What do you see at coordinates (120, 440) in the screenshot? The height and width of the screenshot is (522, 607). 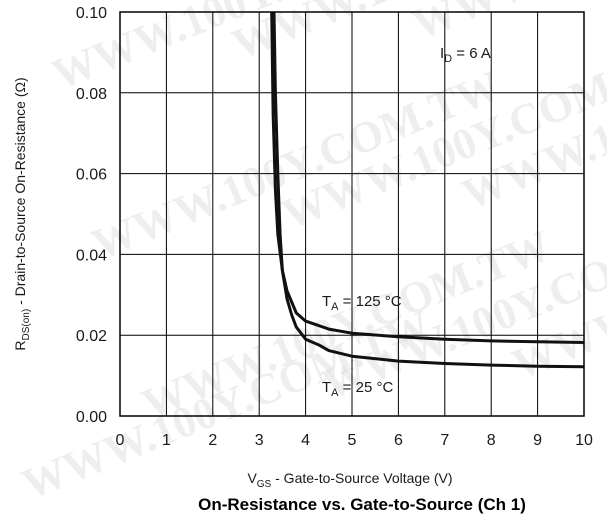 I see `x-tick-label: 0` at bounding box center [120, 440].